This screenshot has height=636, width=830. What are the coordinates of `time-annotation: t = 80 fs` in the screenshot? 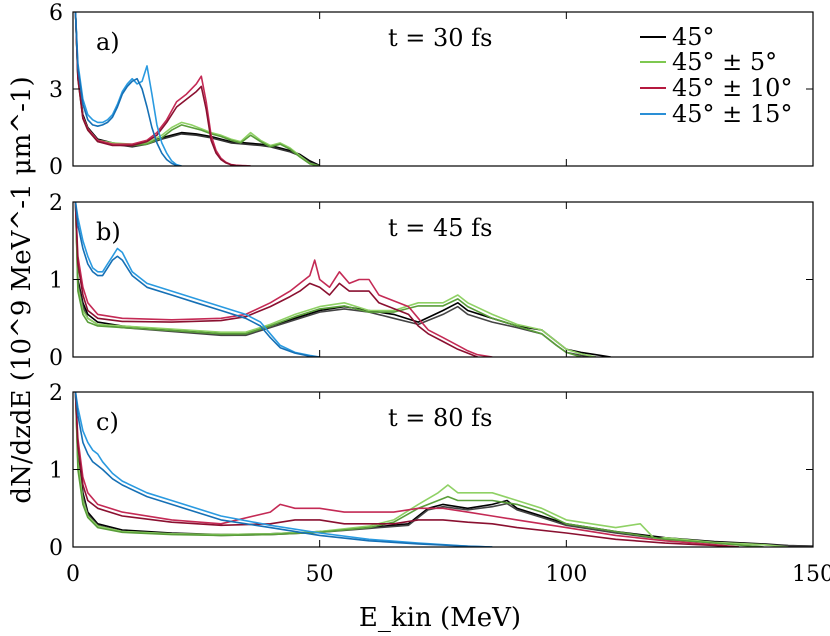 It's located at (440, 418).